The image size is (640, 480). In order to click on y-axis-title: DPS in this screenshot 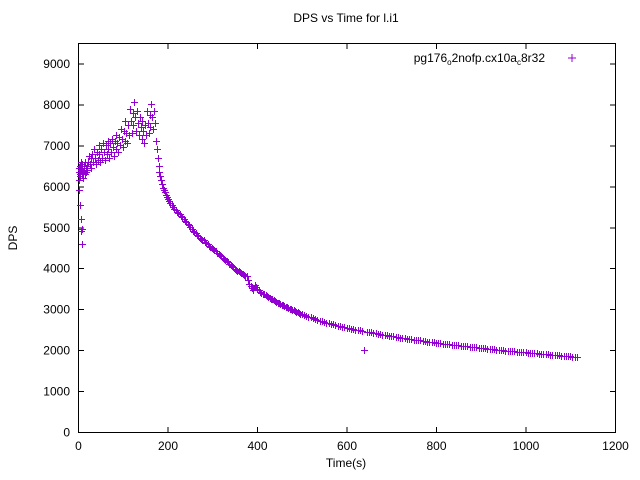, I will do `click(13, 238)`.